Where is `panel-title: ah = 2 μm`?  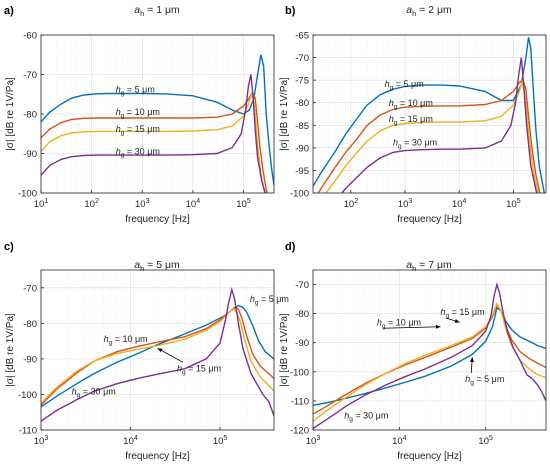
panel-title: ah = 2 μm is located at coordinates (429, 11).